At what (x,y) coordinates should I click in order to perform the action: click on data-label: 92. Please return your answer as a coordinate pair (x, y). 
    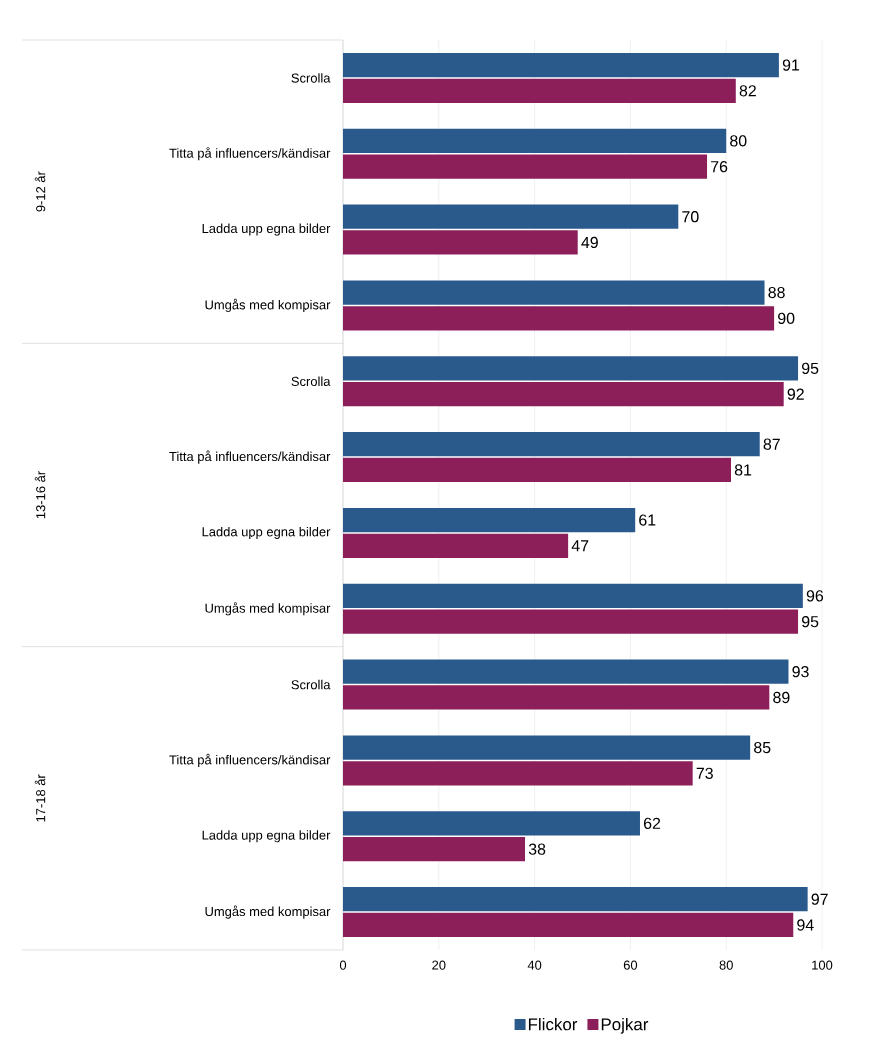
    Looking at the image, I should click on (795, 394).